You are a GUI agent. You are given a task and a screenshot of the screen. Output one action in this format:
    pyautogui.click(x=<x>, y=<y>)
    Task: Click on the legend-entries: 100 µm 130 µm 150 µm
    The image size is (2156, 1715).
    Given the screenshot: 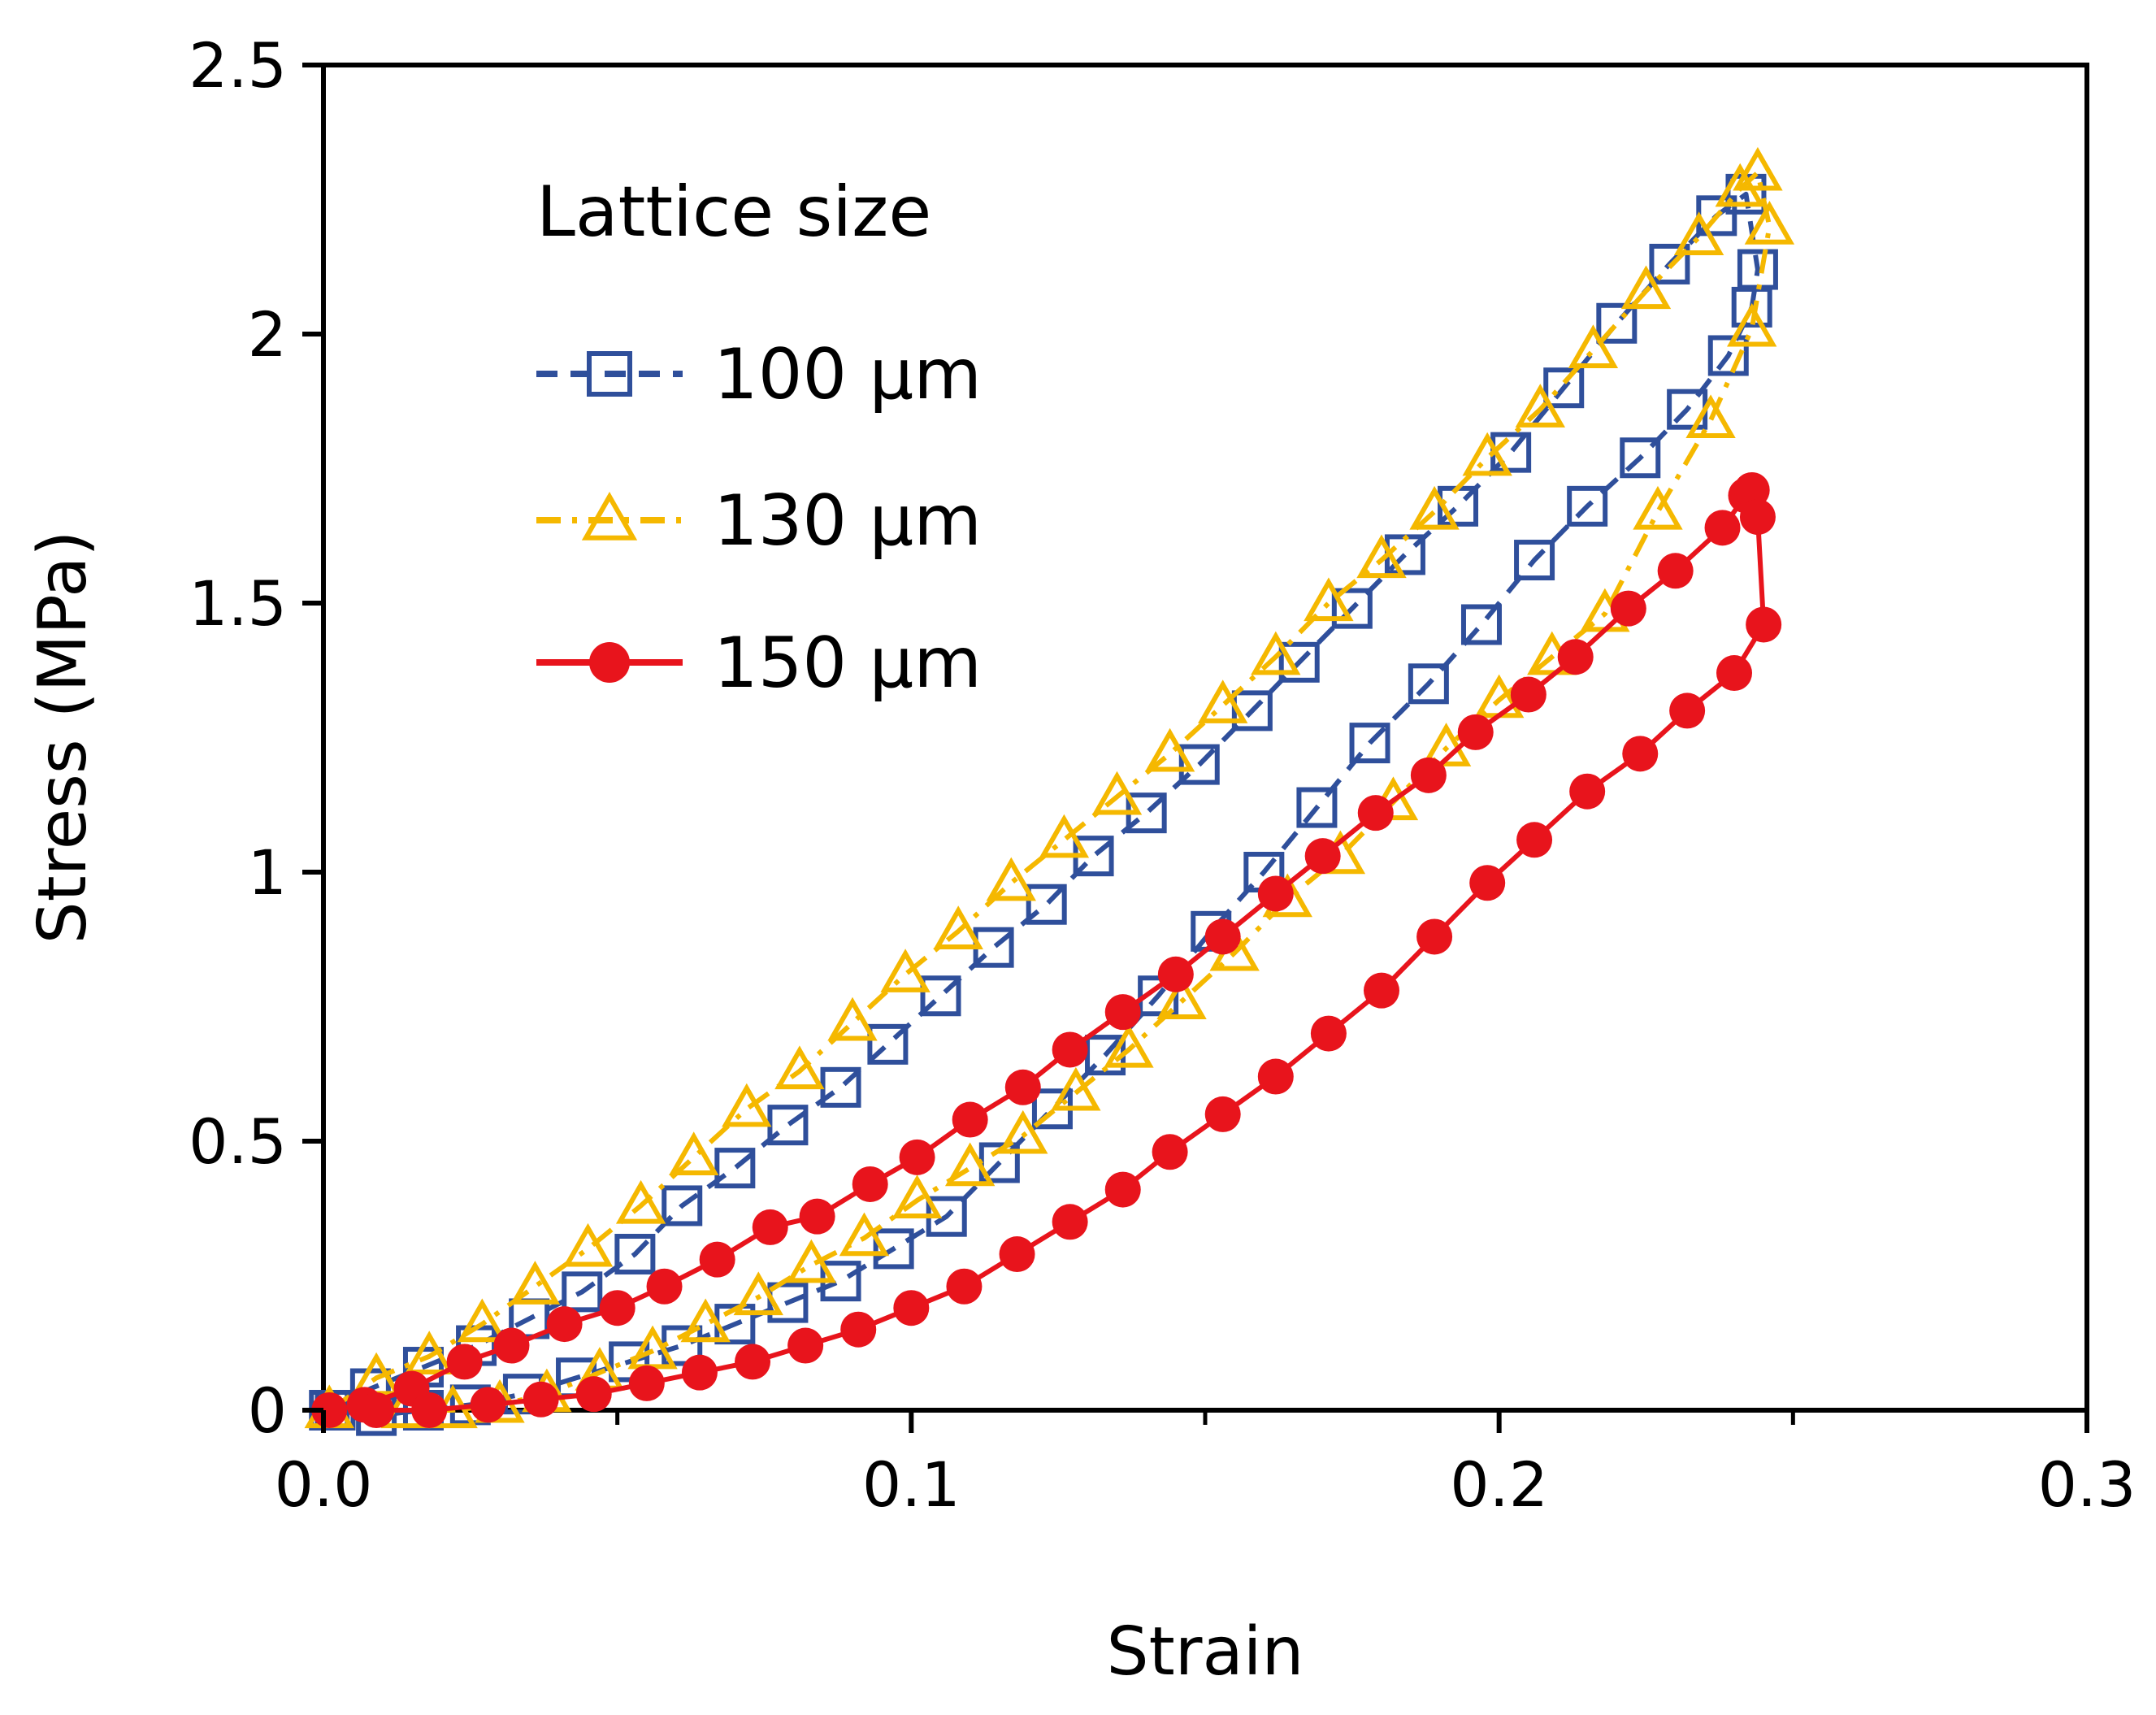 What is the action you would take?
    pyautogui.click(x=759, y=519)
    